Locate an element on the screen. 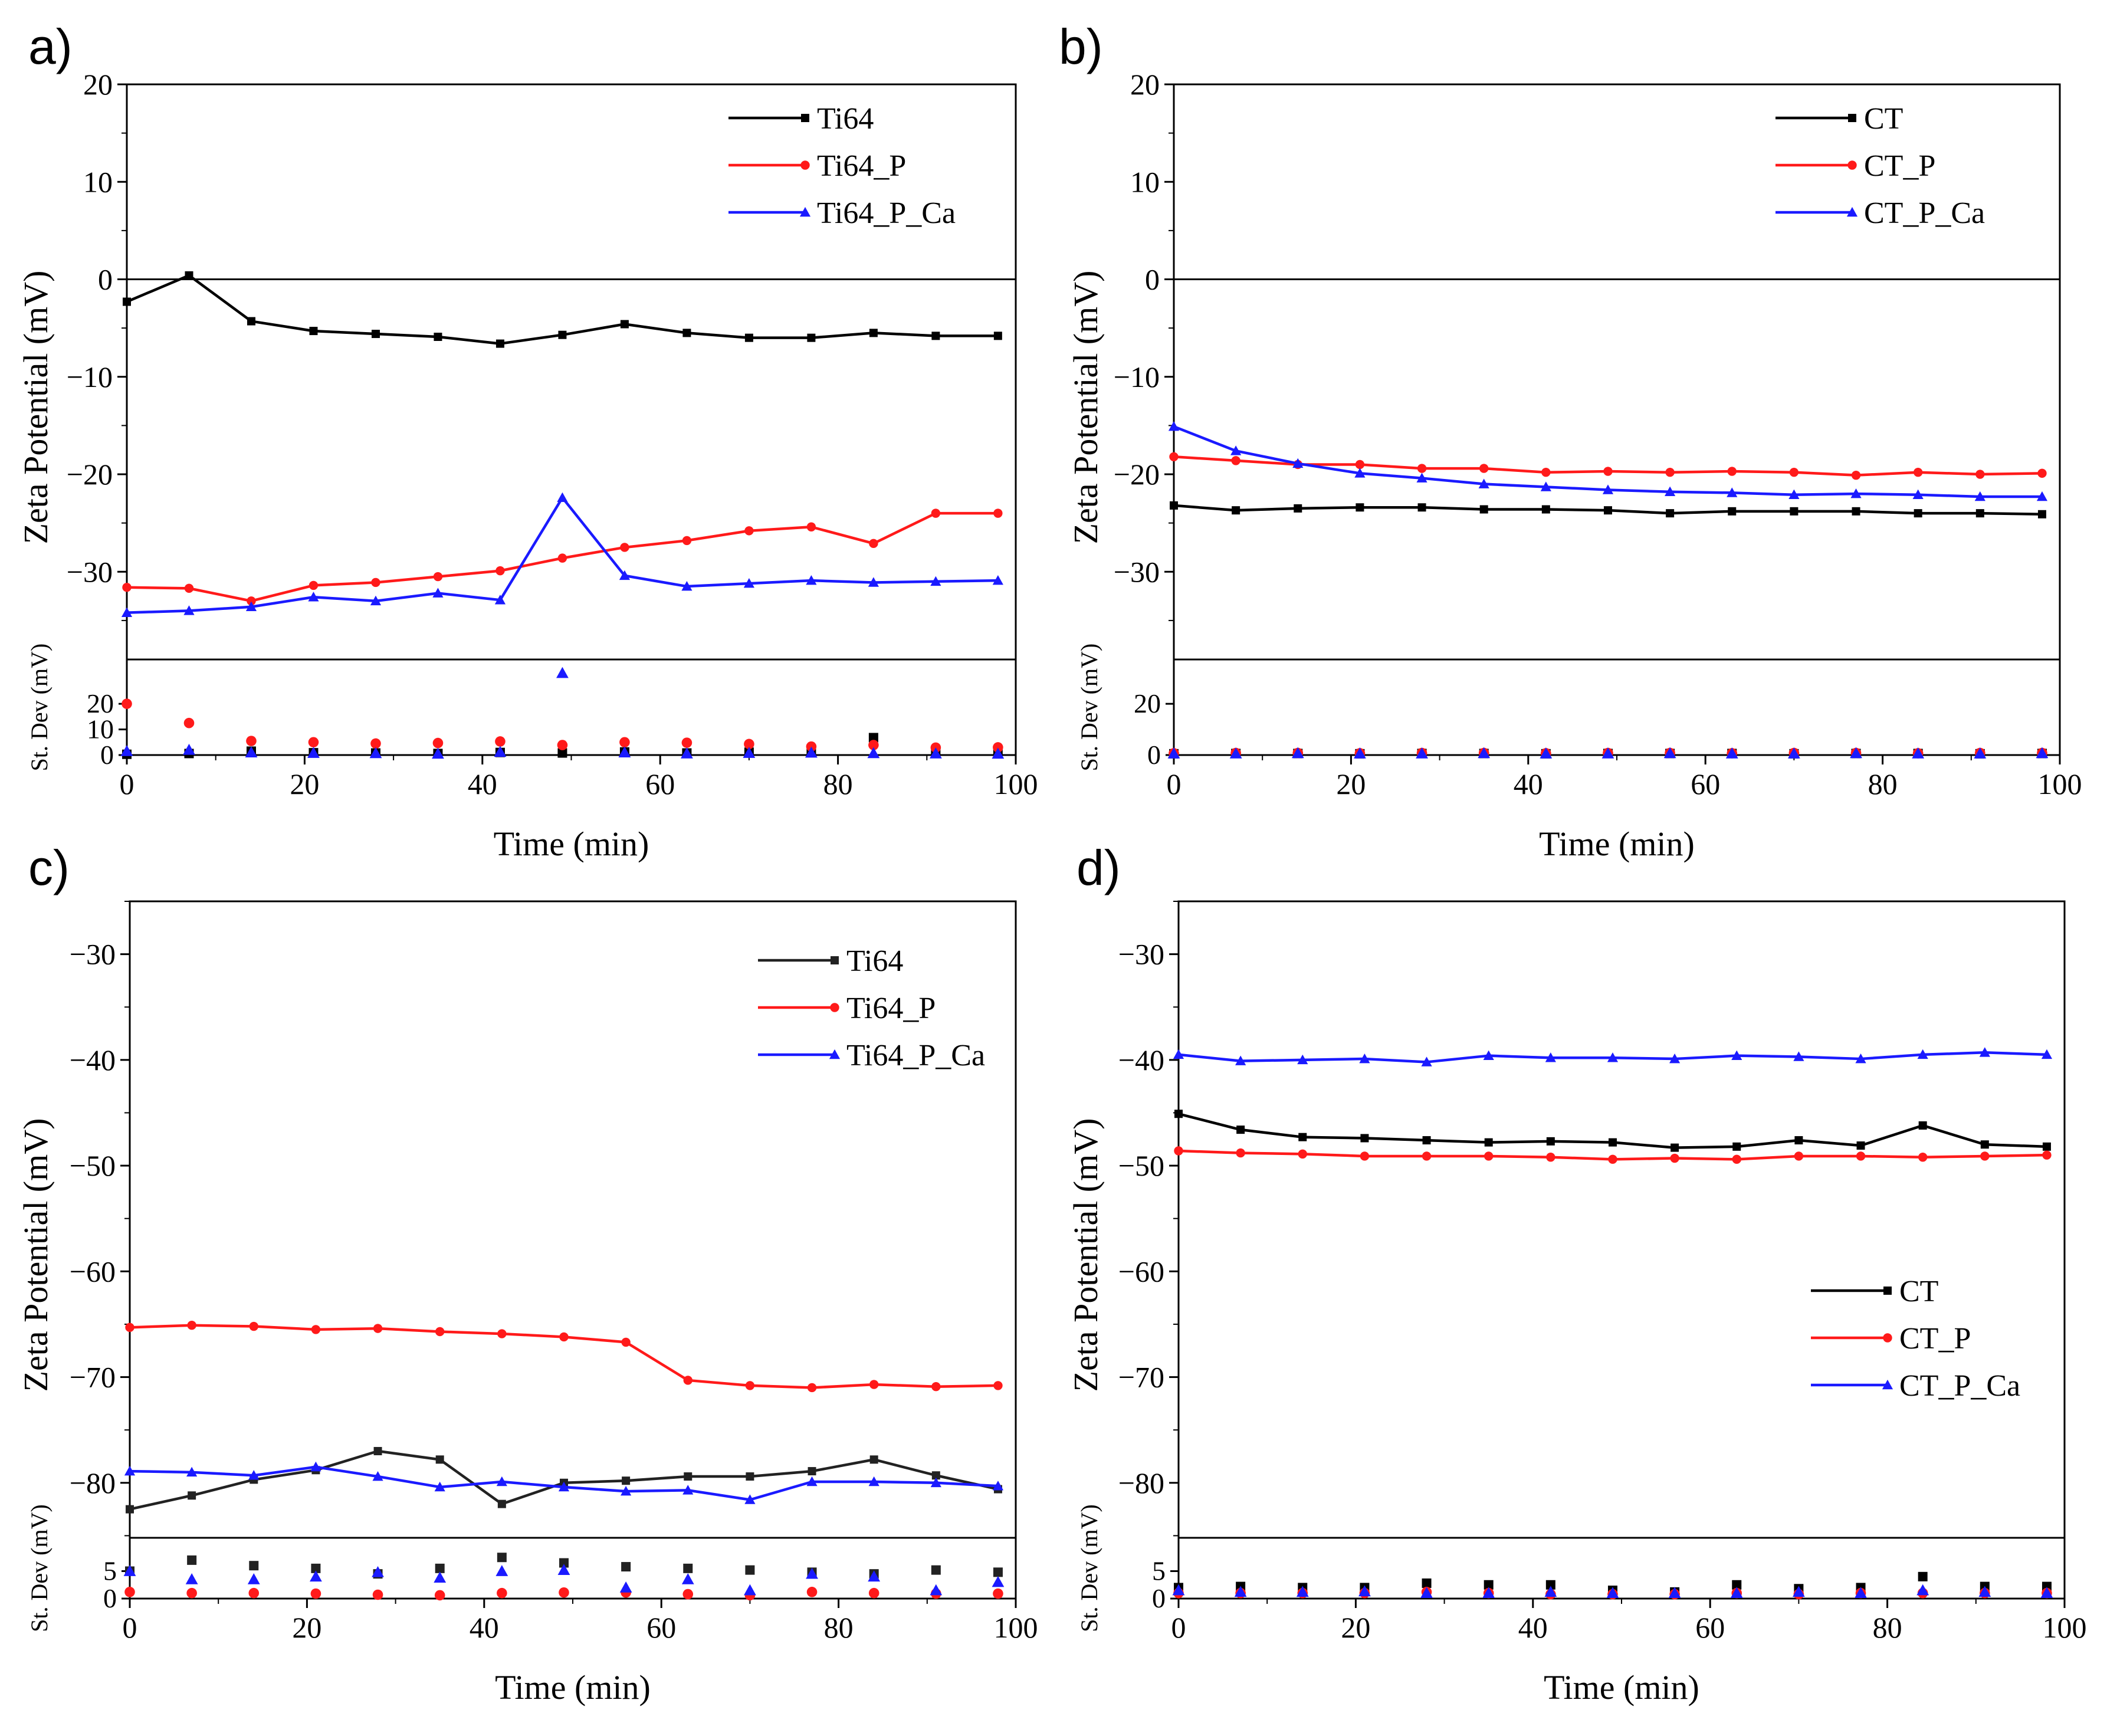  legend-label: CT is located at coordinates (1918, 1291).